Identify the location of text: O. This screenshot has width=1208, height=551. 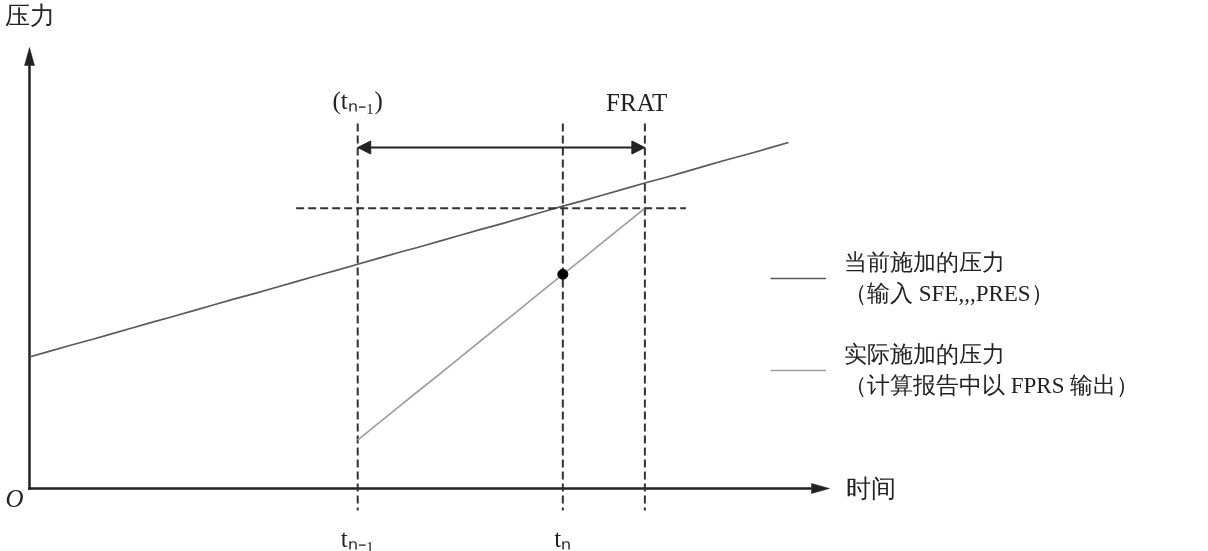
(14, 498).